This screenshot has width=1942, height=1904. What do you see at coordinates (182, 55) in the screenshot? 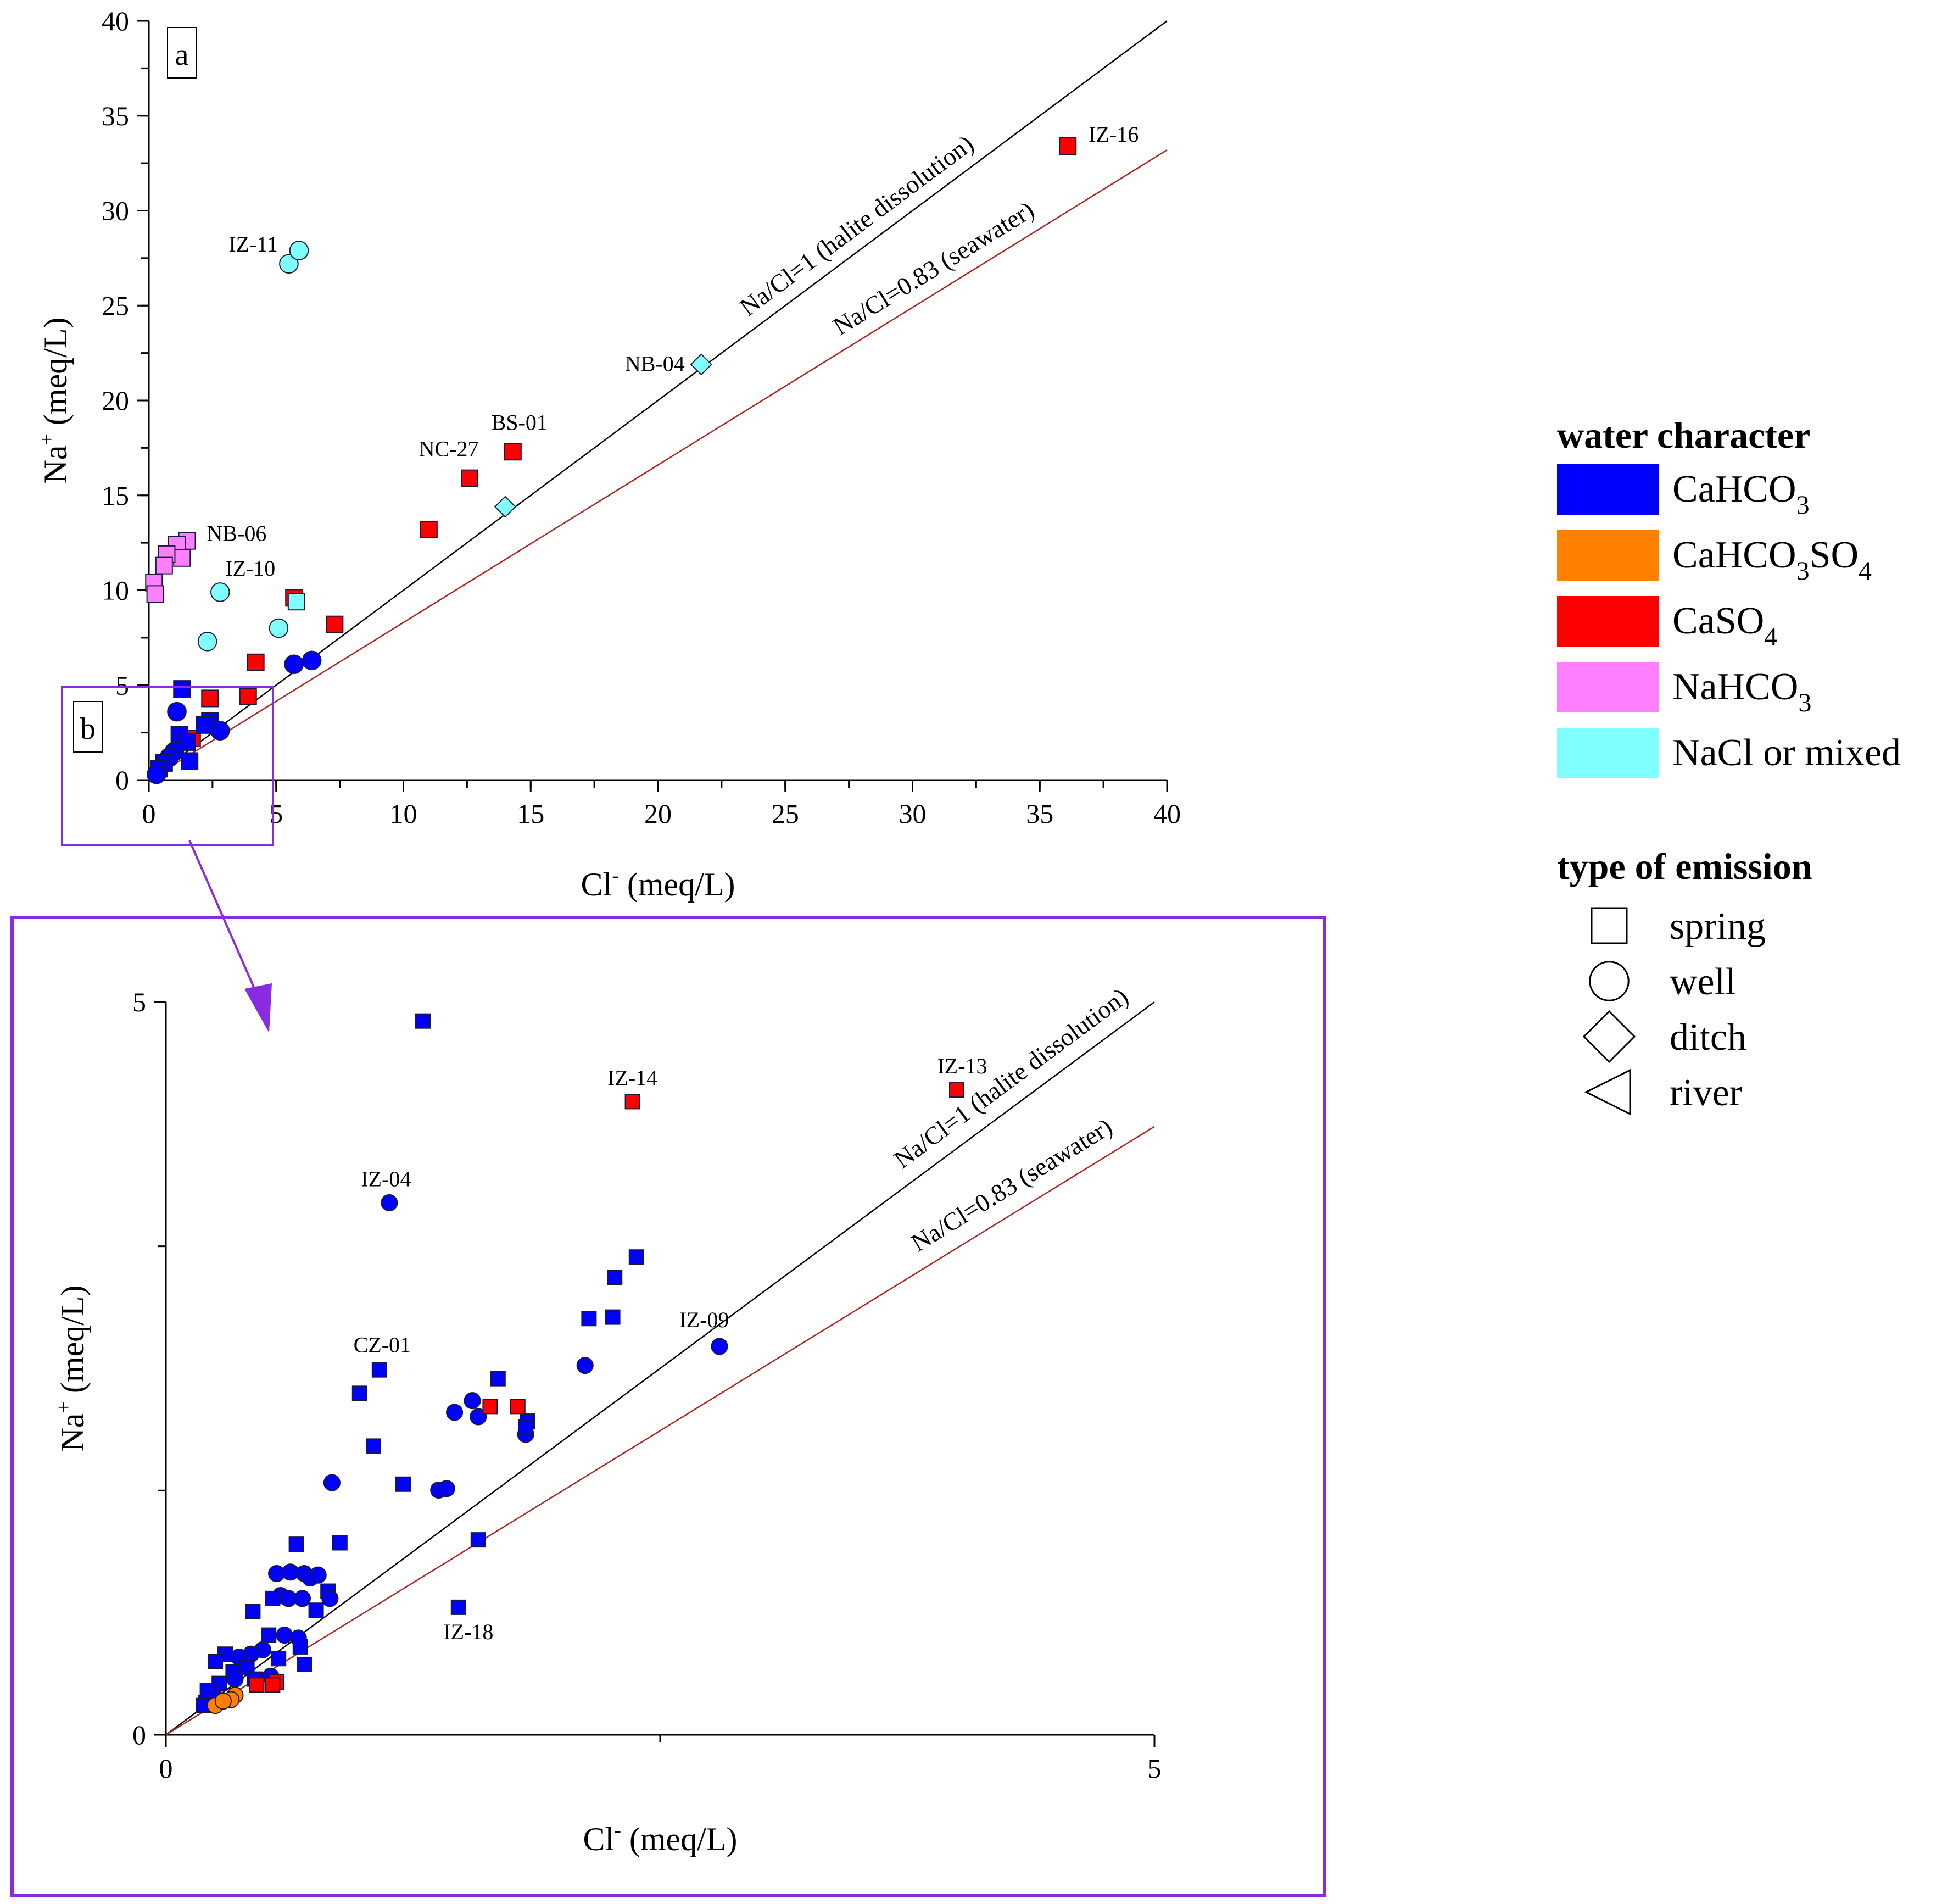
I see `panel-a-tag: a` at bounding box center [182, 55].